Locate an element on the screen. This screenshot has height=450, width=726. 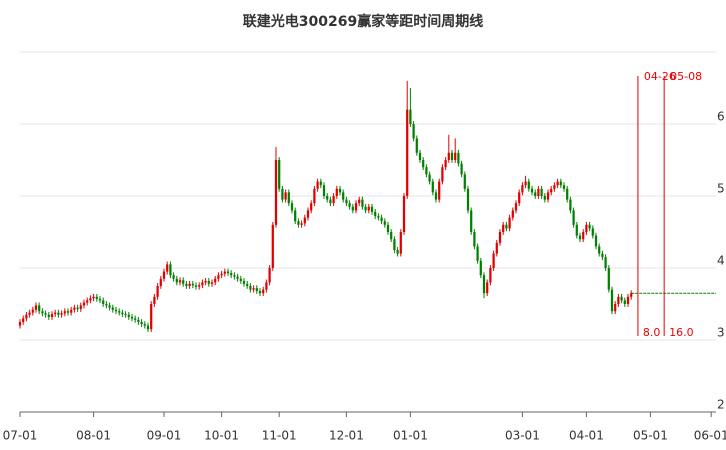
time-cycle-label: 04-26 is located at coordinates (660, 76).